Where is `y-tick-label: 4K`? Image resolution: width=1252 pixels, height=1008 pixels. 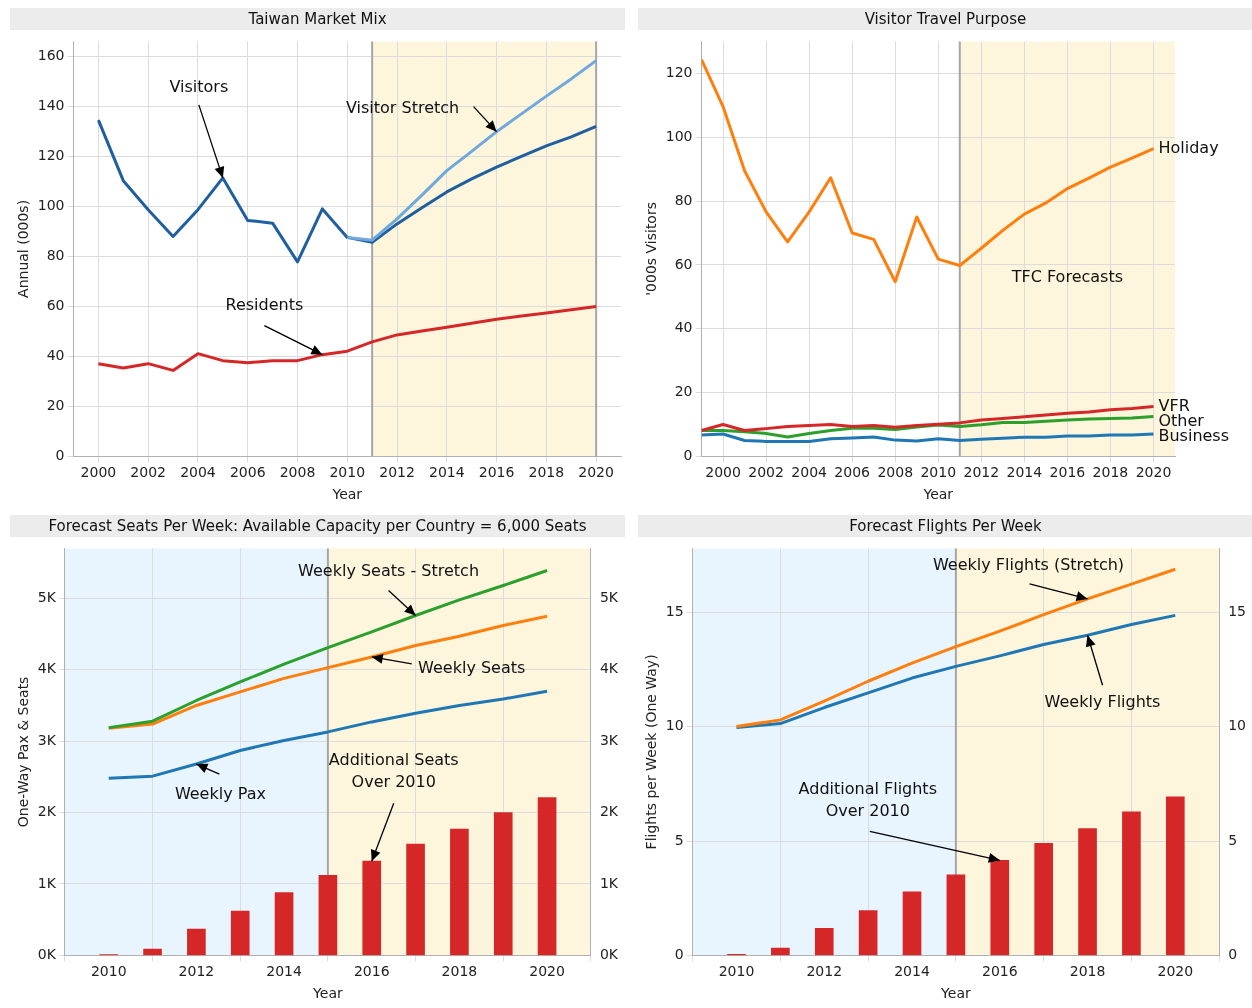 y-tick-label: 4K is located at coordinates (47, 668).